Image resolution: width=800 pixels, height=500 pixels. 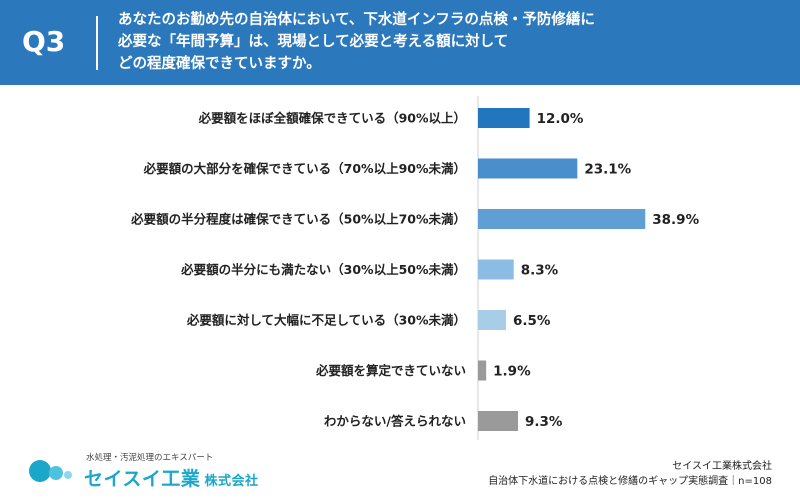 What do you see at coordinates (532, 321) in the screenshot?
I see `value-label: 6.5%` at bounding box center [532, 321].